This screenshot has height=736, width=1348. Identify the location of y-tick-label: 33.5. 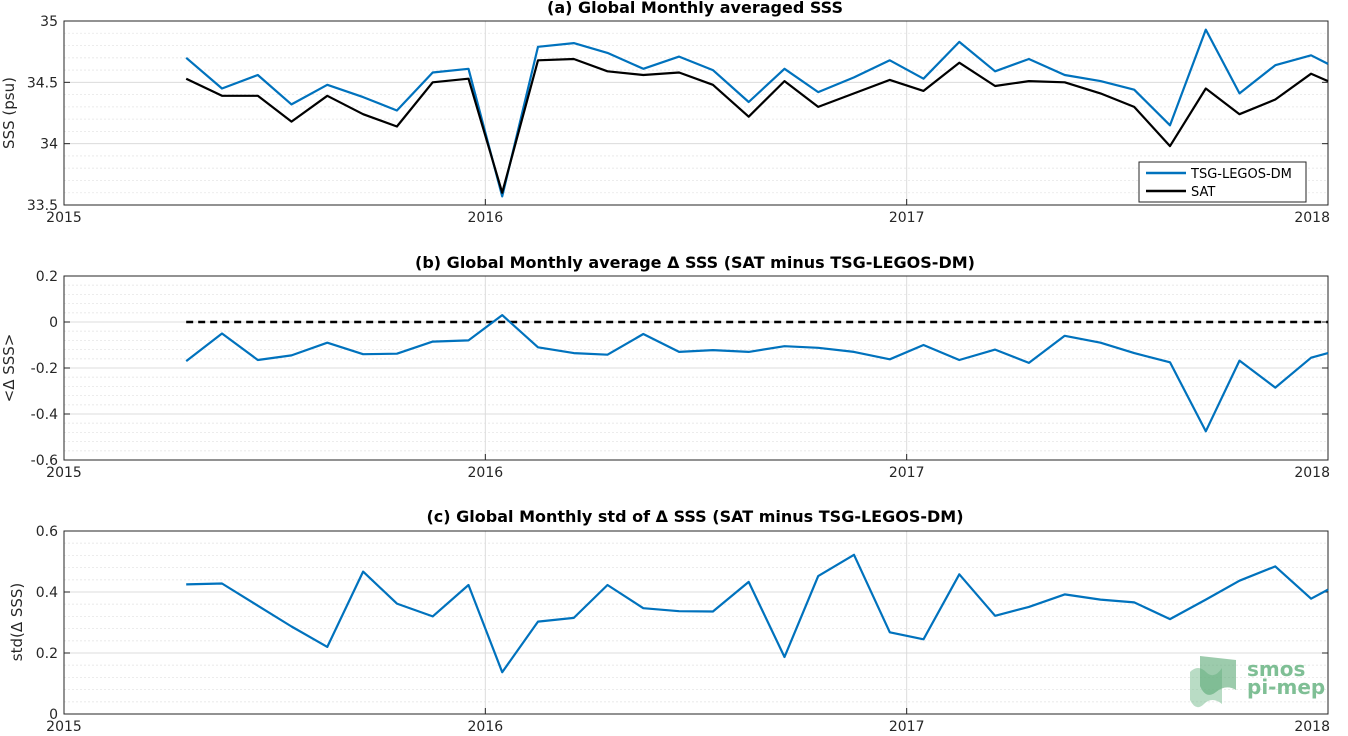
(42, 206).